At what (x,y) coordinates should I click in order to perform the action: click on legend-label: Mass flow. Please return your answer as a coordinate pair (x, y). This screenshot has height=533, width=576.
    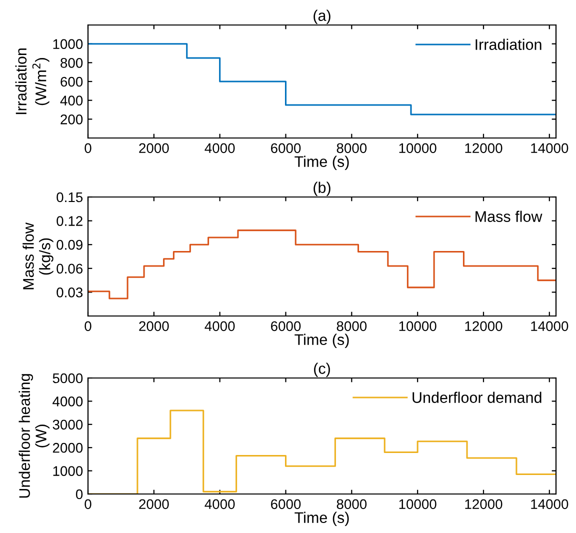
    Looking at the image, I should click on (509, 216).